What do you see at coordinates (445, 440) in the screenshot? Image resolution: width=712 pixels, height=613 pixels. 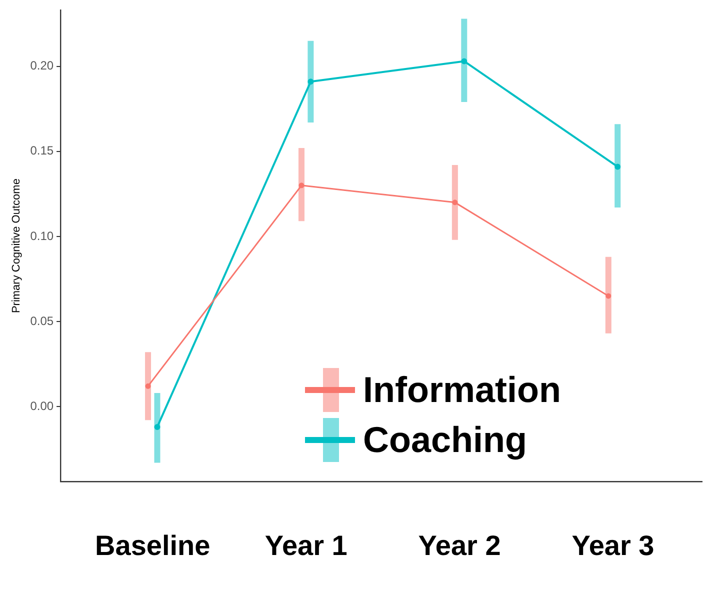 I see `legend-label: Coaching` at bounding box center [445, 440].